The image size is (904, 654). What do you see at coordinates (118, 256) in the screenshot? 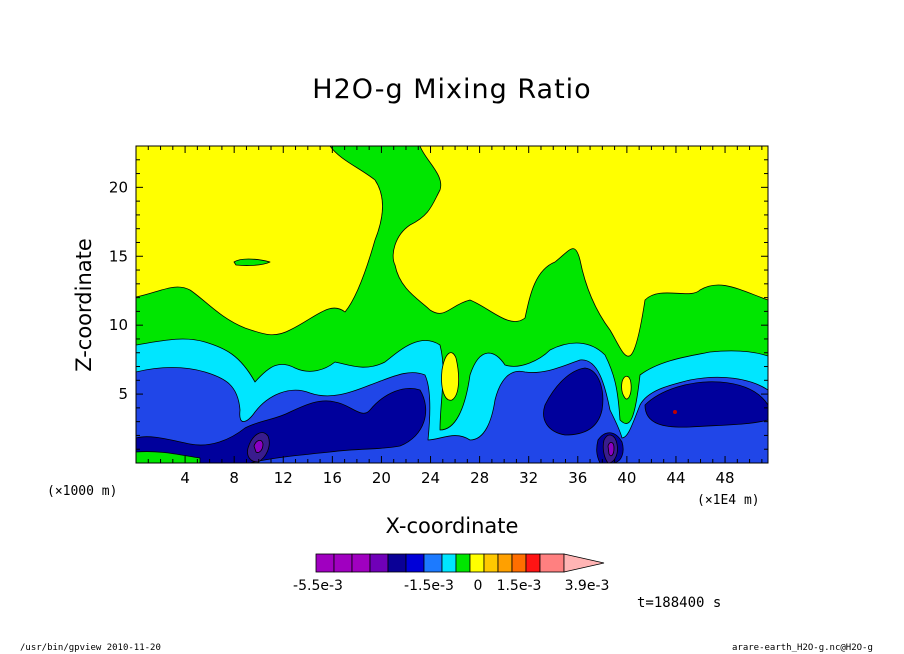
I see `y-tick-label: 15` at bounding box center [118, 256].